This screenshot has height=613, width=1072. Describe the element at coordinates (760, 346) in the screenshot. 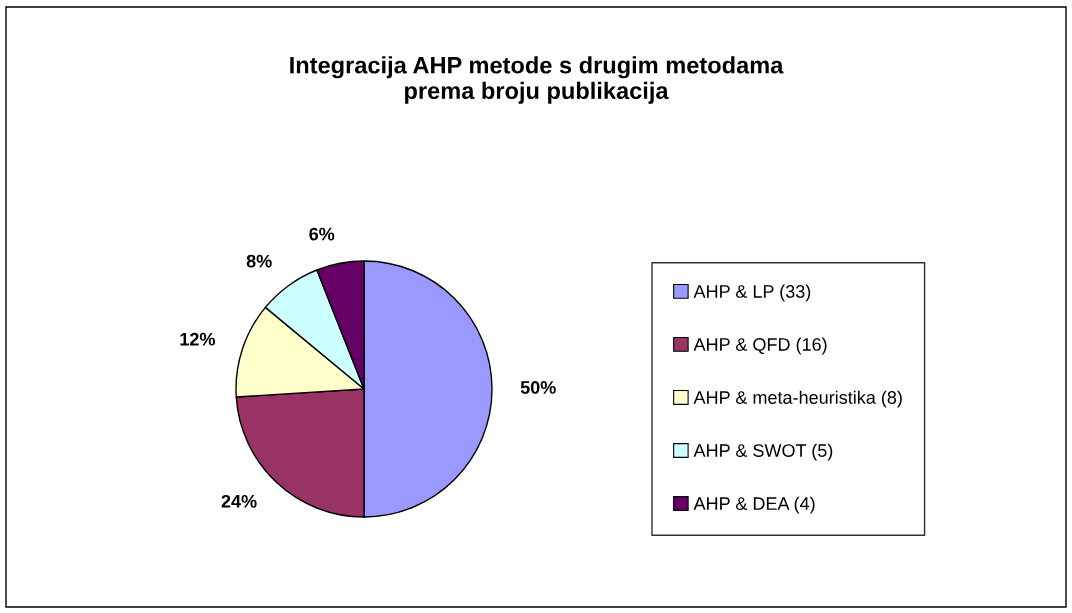

I see `legend-label: AHP & QFD (16)` at that location.